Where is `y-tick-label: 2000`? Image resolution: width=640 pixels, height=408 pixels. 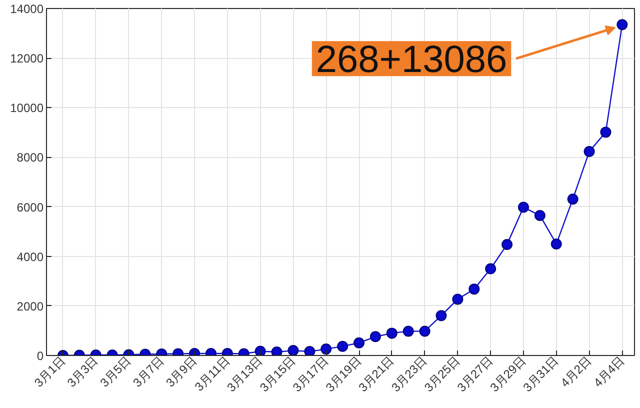
y-tick-label: 2000 is located at coordinates (30, 306).